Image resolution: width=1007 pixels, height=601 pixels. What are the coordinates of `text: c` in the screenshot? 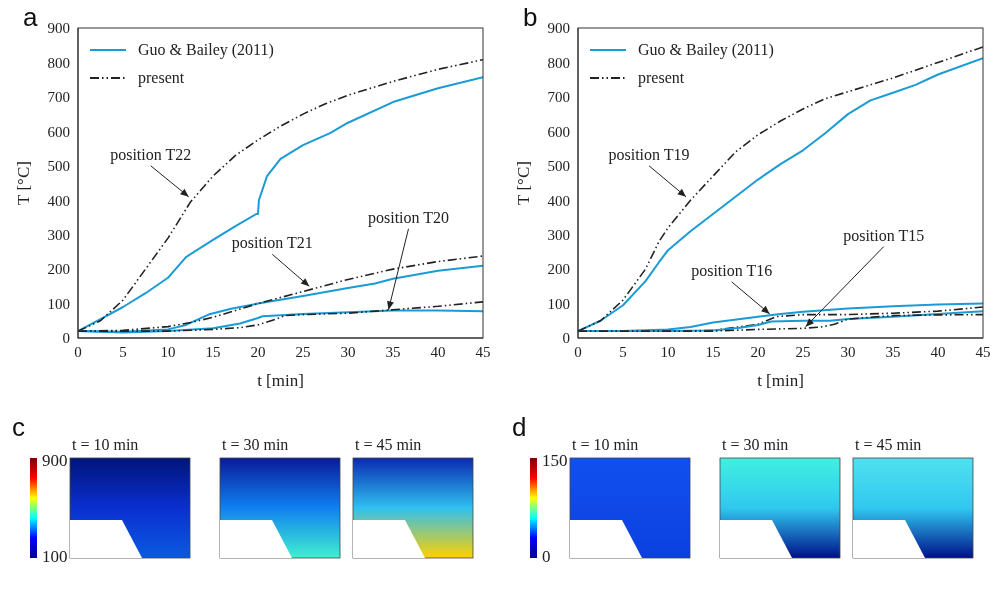 It's located at (18, 427).